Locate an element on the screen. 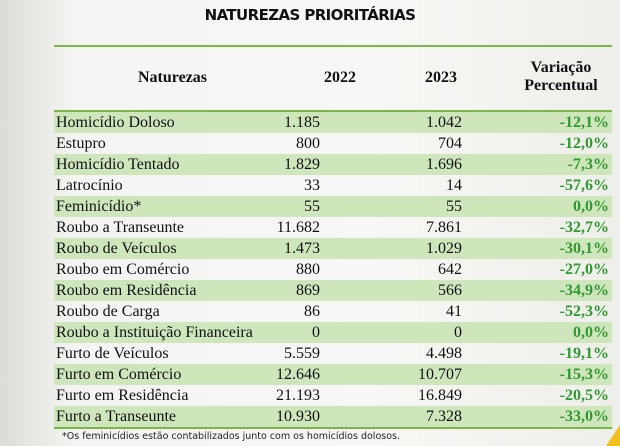 Image resolution: width=620 pixels, height=446 pixels. cell-variacao: -30,1% is located at coordinates (584, 248).